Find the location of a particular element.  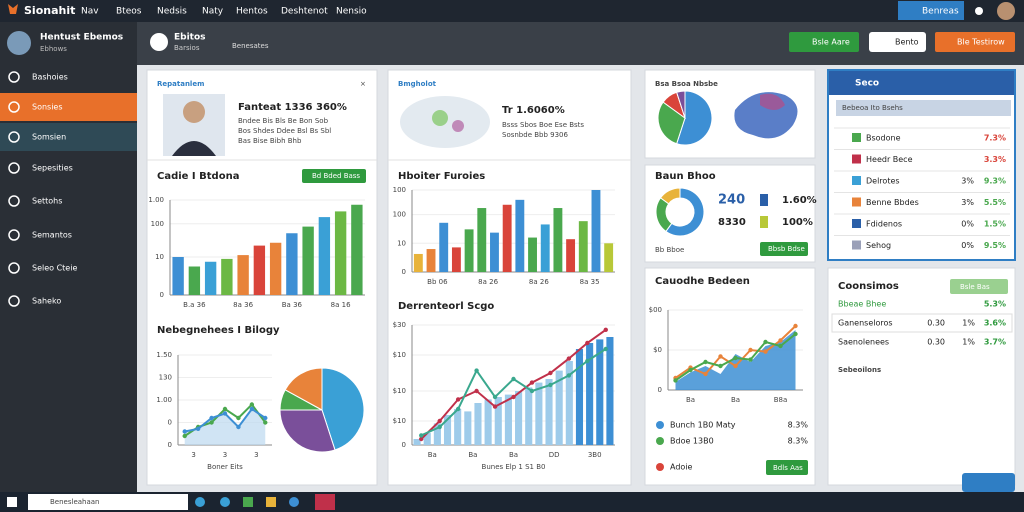

menu-item: Bashoies is located at coordinates (50, 77).